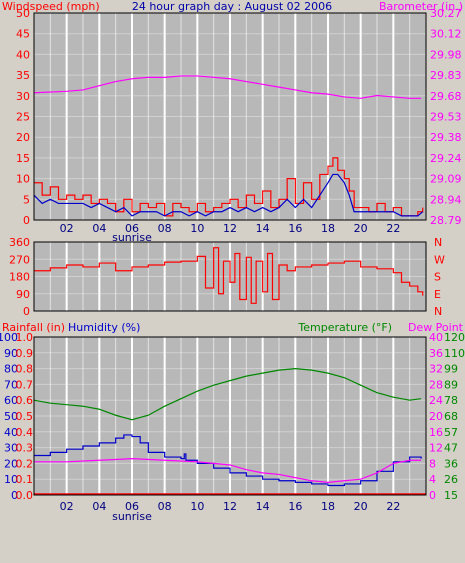 This screenshot has width=465, height=563. Describe the element at coordinates (446, 179) in the screenshot. I see `barometer-tick-label: 29.09` at that location.